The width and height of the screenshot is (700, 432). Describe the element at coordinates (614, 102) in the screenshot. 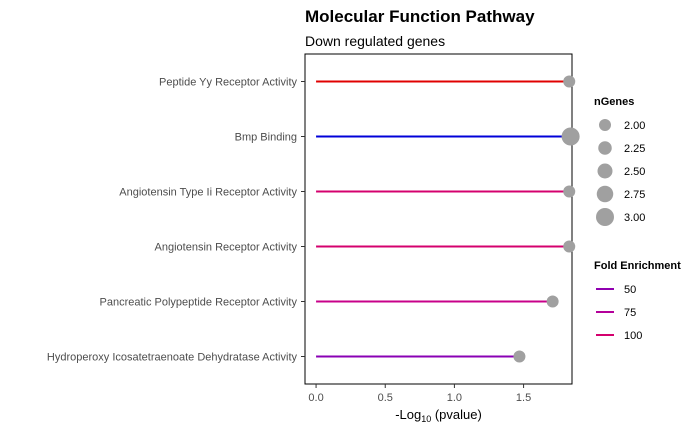

I see `size-legend-title: nGenes` at that location.